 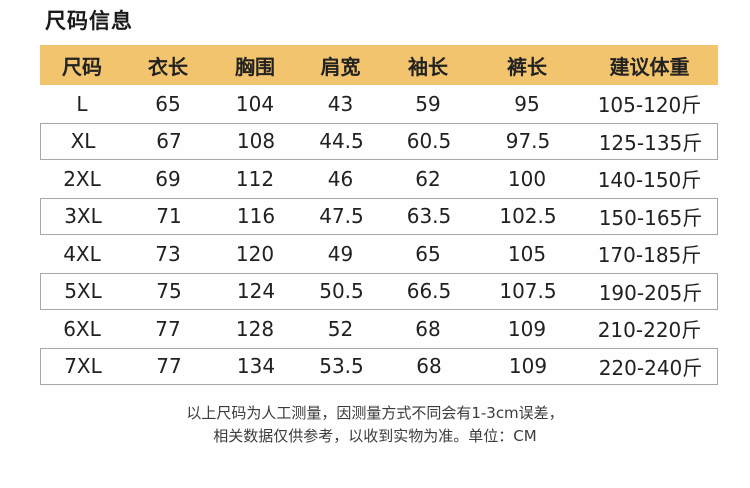 I want to click on table-cell: 60.5, so click(x=429, y=141).